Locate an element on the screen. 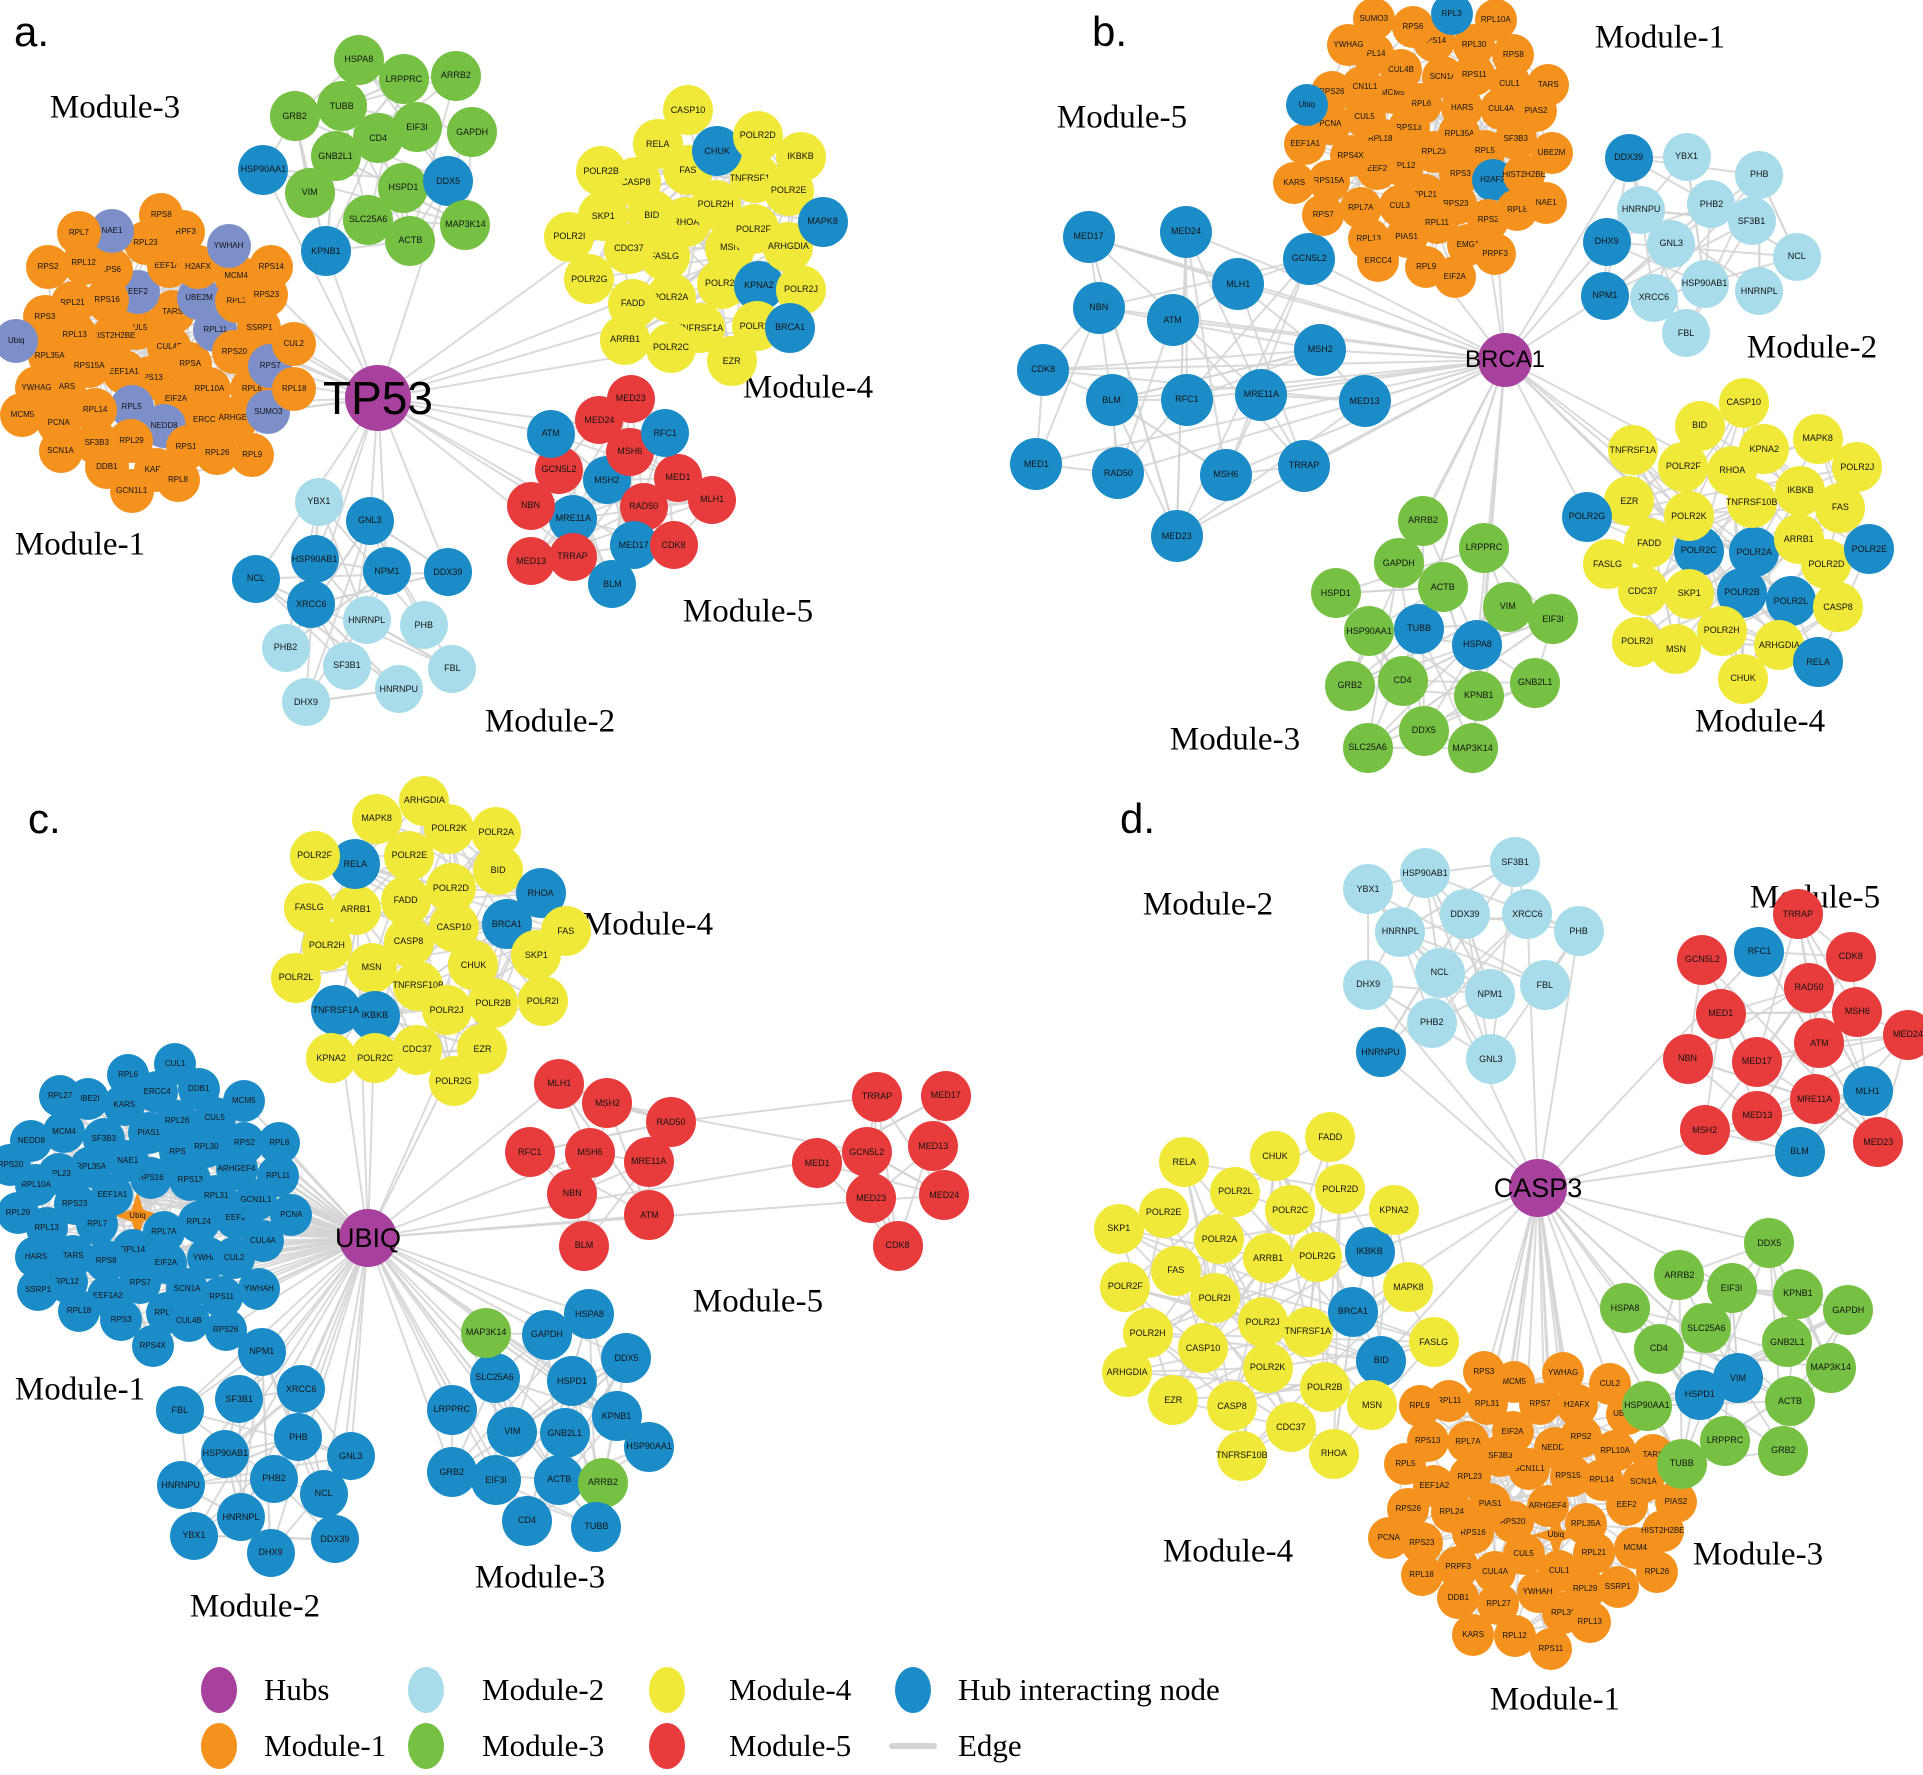 The height and width of the screenshot is (1775, 1923). network-node: FAS is located at coordinates (565, 931).